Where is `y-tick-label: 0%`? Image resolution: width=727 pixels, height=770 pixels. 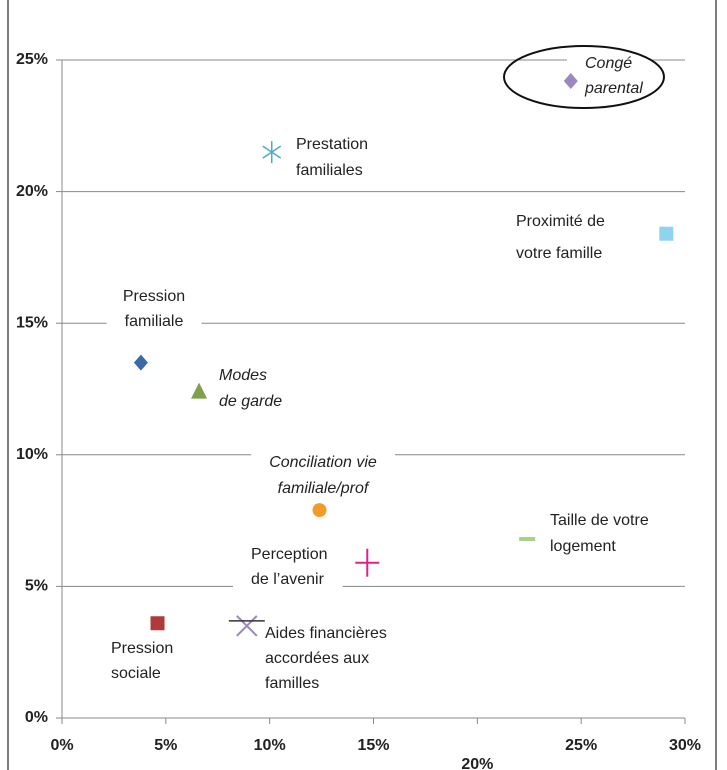
y-tick-label: 0% is located at coordinates (36, 717).